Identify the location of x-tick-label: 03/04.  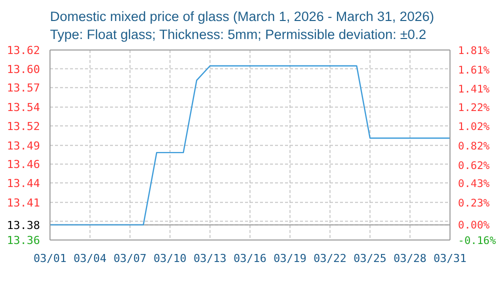
(90, 258).